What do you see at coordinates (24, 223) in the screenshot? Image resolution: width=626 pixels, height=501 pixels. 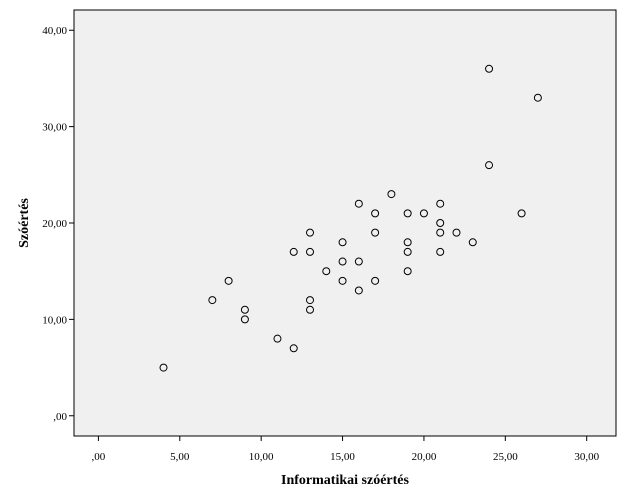 I see `y-axis-title: Szóértés` at bounding box center [24, 223].